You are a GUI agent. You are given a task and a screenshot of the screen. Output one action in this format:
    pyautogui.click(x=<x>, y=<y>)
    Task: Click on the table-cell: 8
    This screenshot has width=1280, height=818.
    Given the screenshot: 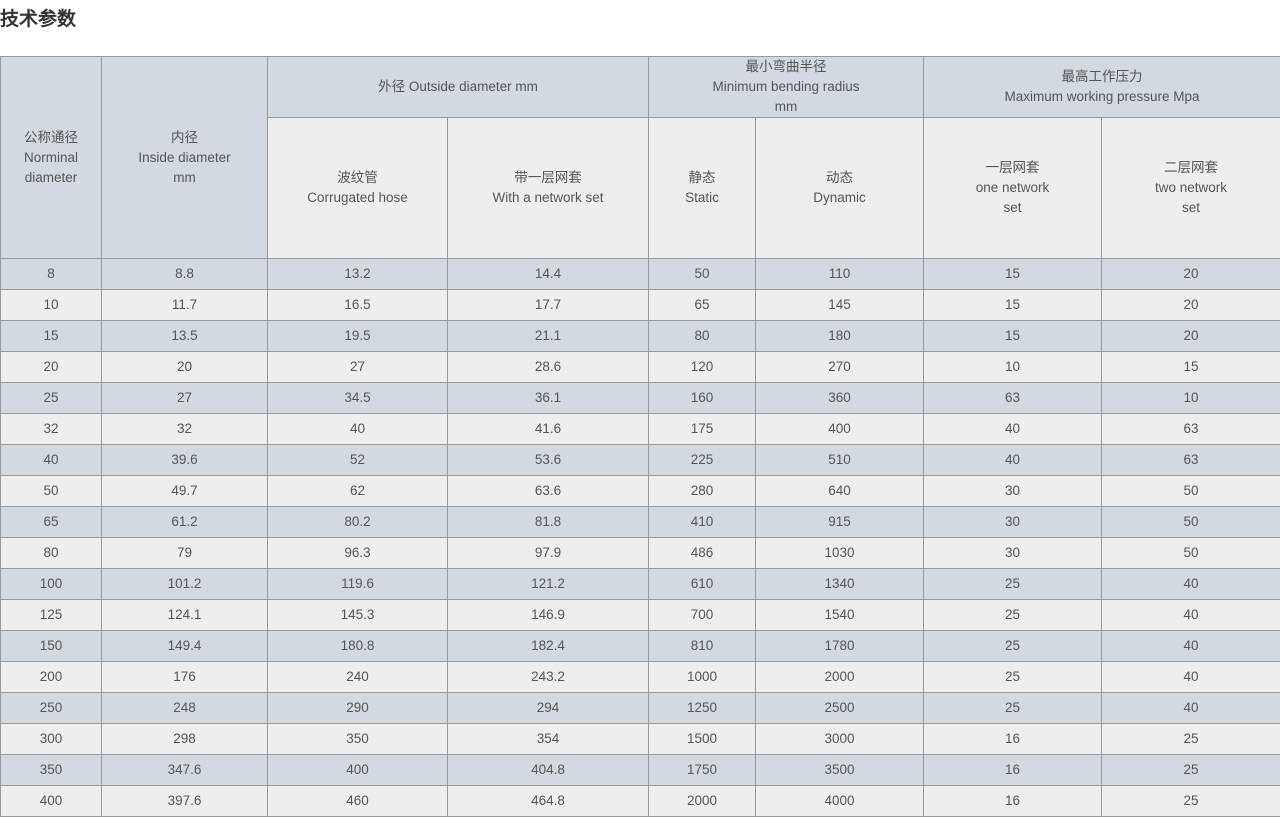 What is the action you would take?
    pyautogui.click(x=51, y=274)
    